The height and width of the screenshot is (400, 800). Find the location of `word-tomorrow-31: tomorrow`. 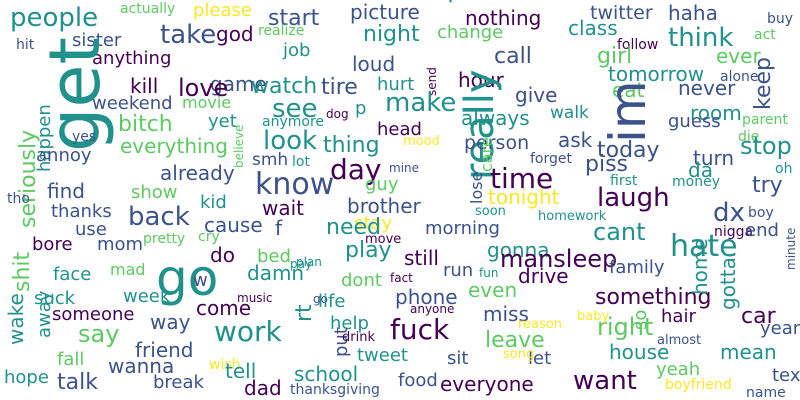

word-tomorrow-31: tomorrow is located at coordinates (656, 74).